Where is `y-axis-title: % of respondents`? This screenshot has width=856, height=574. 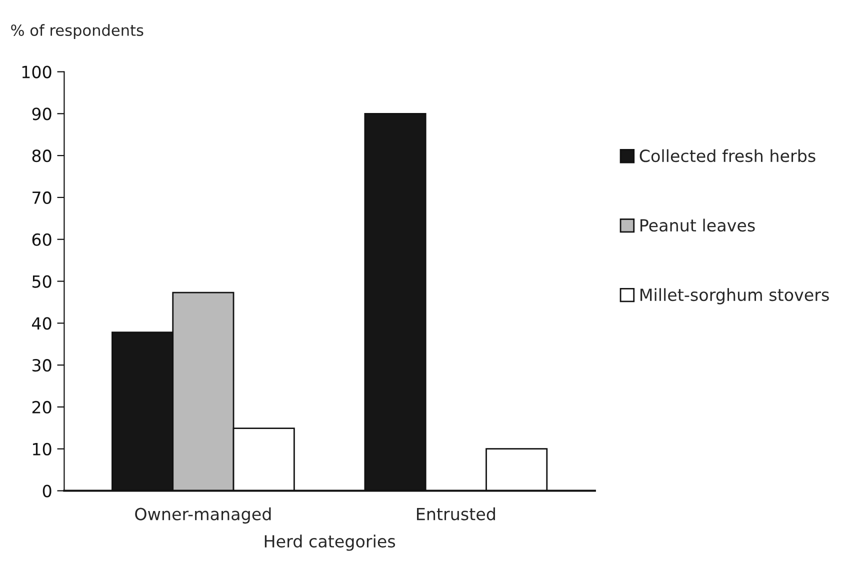
y-axis-title: % of respondents is located at coordinates (77, 31).